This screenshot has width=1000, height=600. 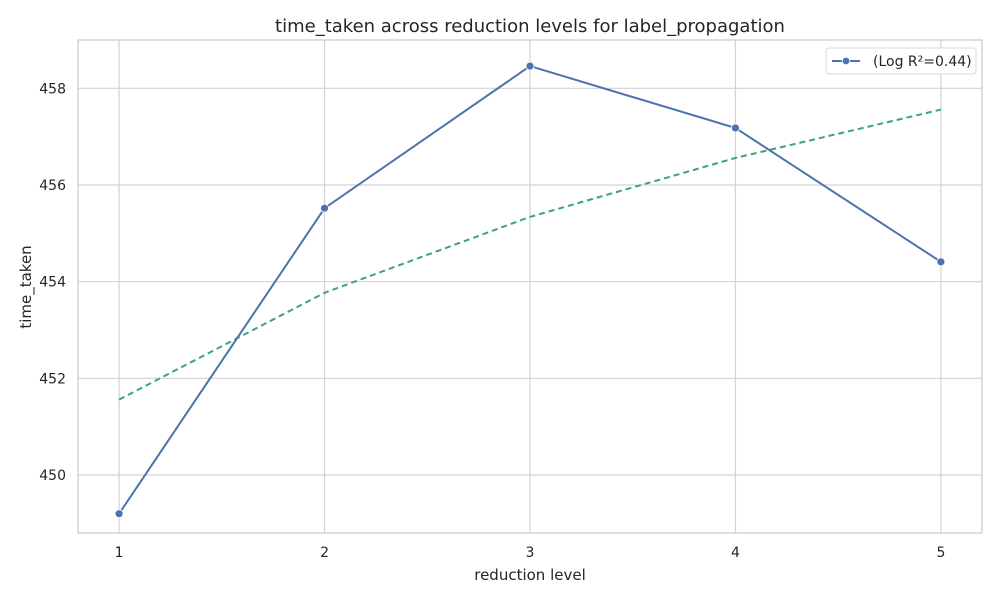 What do you see at coordinates (52, 476) in the screenshot?
I see `y-tick-label: 450` at bounding box center [52, 476].